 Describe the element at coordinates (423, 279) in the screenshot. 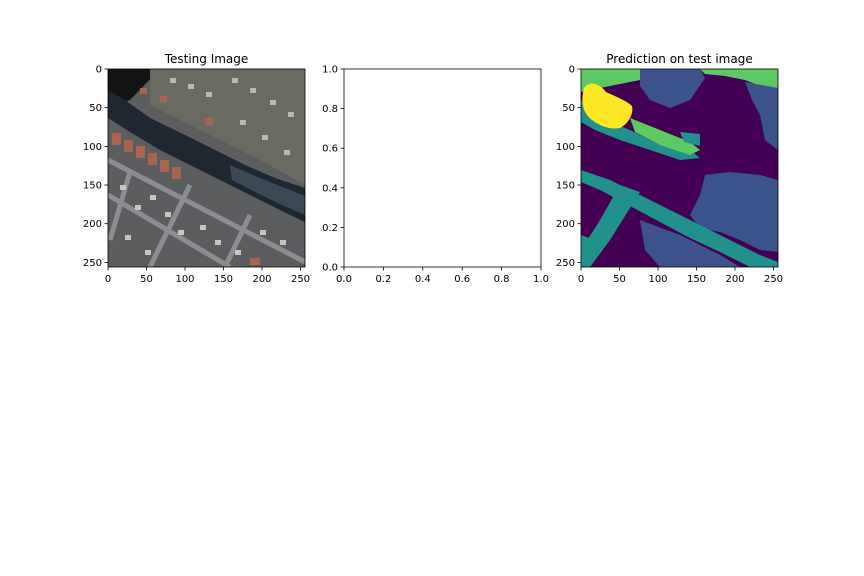

I see `x-tick-label: 0.4` at that location.